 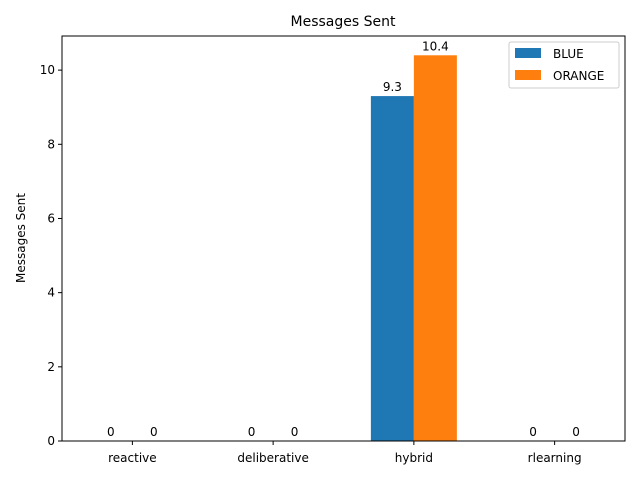 I want to click on bar-label-orange-hybrid: 10.4, so click(x=435, y=46).